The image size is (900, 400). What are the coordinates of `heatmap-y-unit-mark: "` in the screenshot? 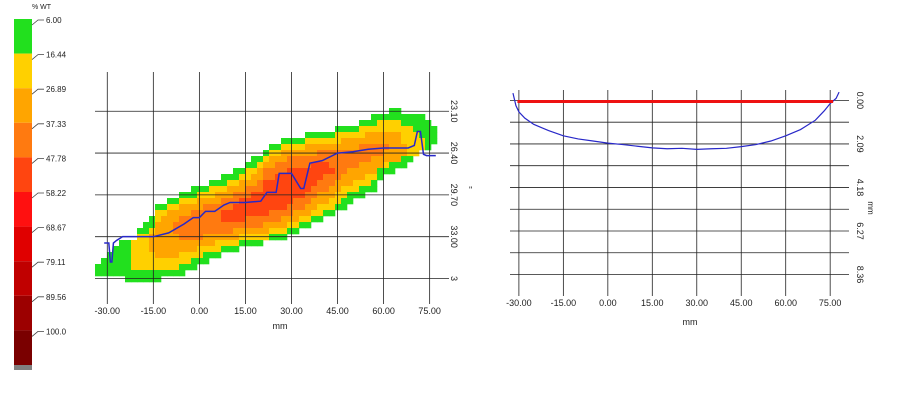 It's located at (470, 190).